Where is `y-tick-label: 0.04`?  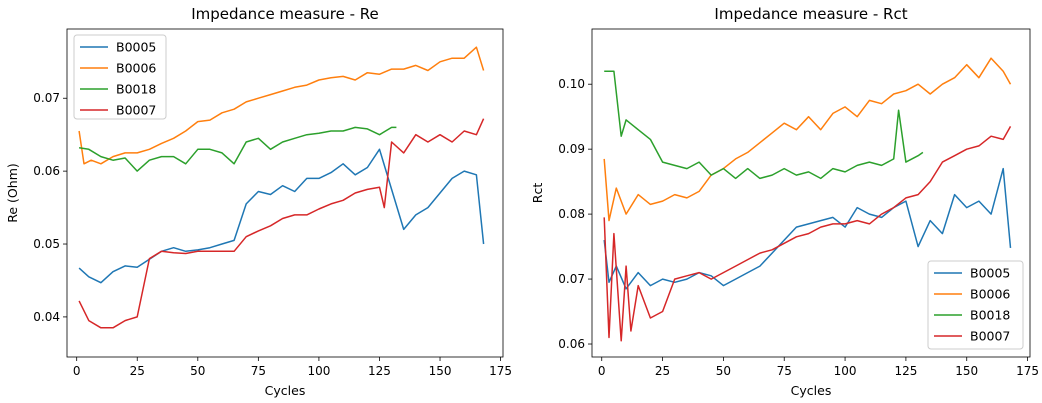 y-tick-label: 0.04 is located at coordinates (46, 317).